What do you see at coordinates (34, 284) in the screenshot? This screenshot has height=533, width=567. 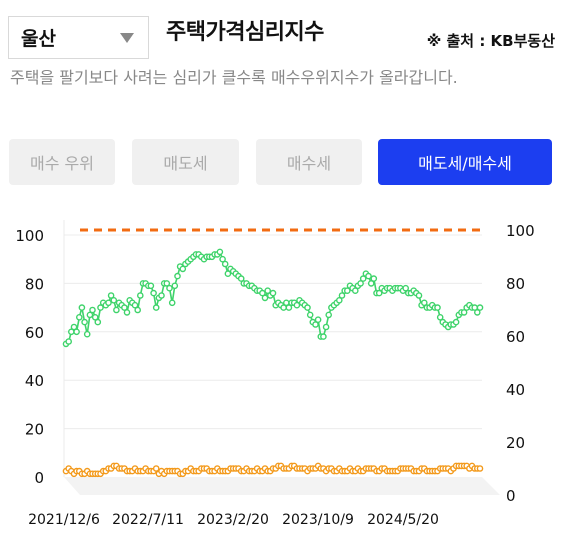 I see `y-left-tick-label: 80` at bounding box center [34, 284].